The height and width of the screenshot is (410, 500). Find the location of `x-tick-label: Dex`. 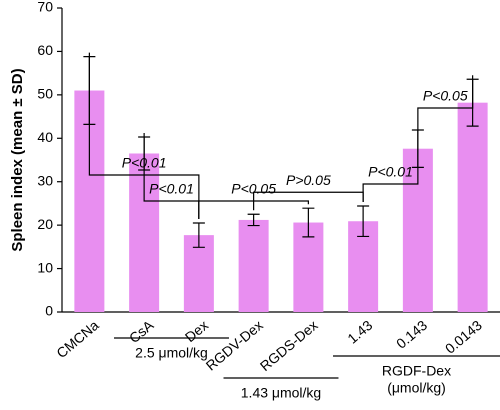

x-tick-label: Dex is located at coordinates (196, 331).